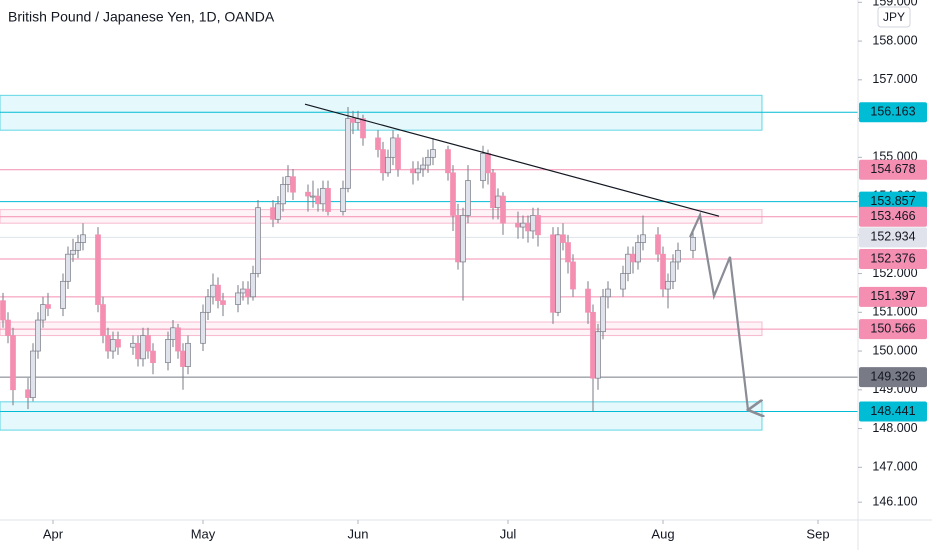 Image resolution: width=932 pixels, height=550 pixels. I want to click on level-label: 150.566, so click(892, 328).